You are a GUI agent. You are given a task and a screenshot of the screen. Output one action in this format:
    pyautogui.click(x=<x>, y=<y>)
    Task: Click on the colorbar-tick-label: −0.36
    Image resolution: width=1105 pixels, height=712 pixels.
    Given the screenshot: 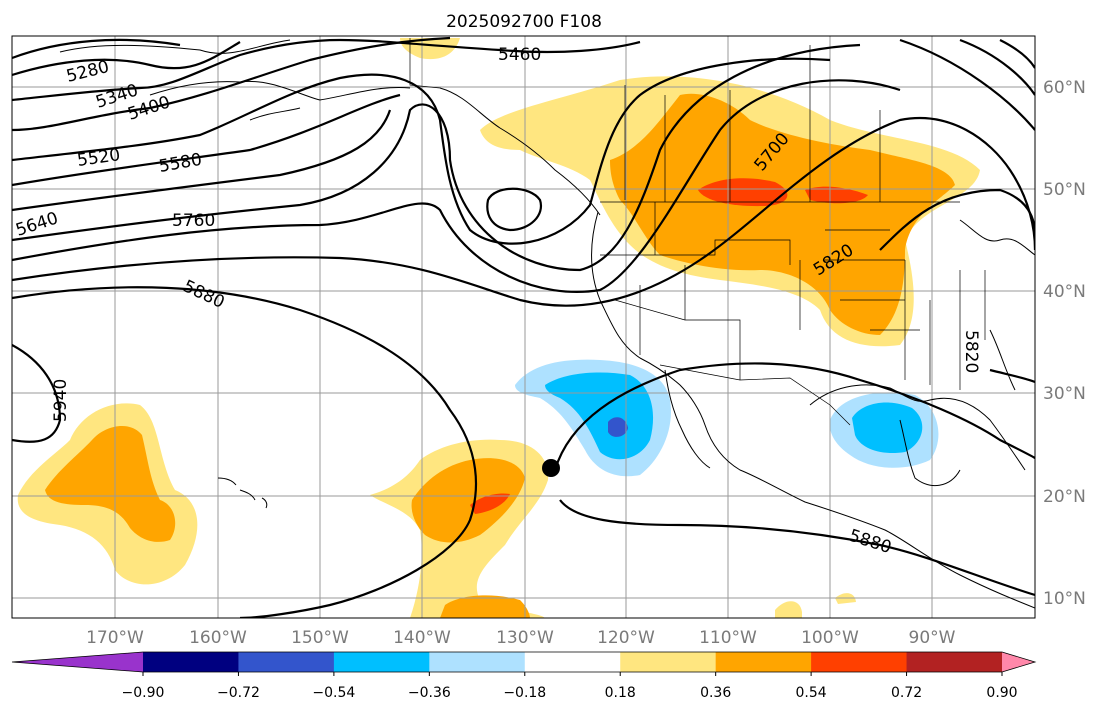 What is the action you would take?
    pyautogui.click(x=429, y=693)
    